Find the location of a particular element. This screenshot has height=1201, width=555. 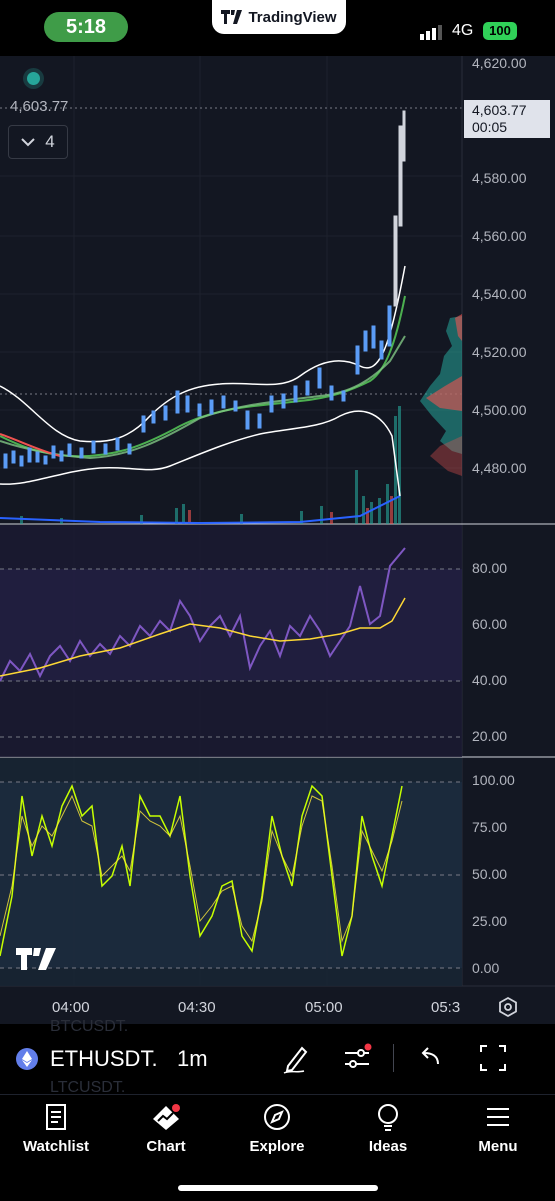

battery-indicator: 100 is located at coordinates (500, 31).